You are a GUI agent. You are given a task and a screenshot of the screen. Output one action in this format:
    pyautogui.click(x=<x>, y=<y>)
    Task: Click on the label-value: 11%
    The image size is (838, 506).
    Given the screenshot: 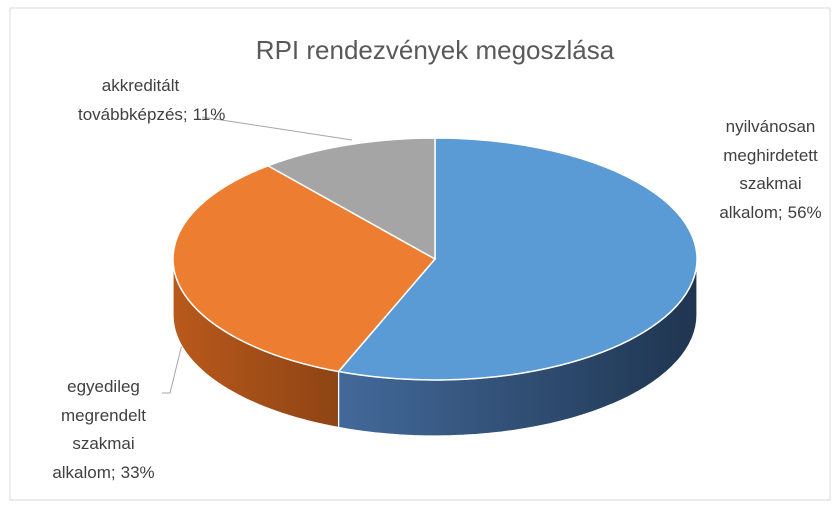 What is the action you would take?
    pyautogui.click(x=209, y=114)
    